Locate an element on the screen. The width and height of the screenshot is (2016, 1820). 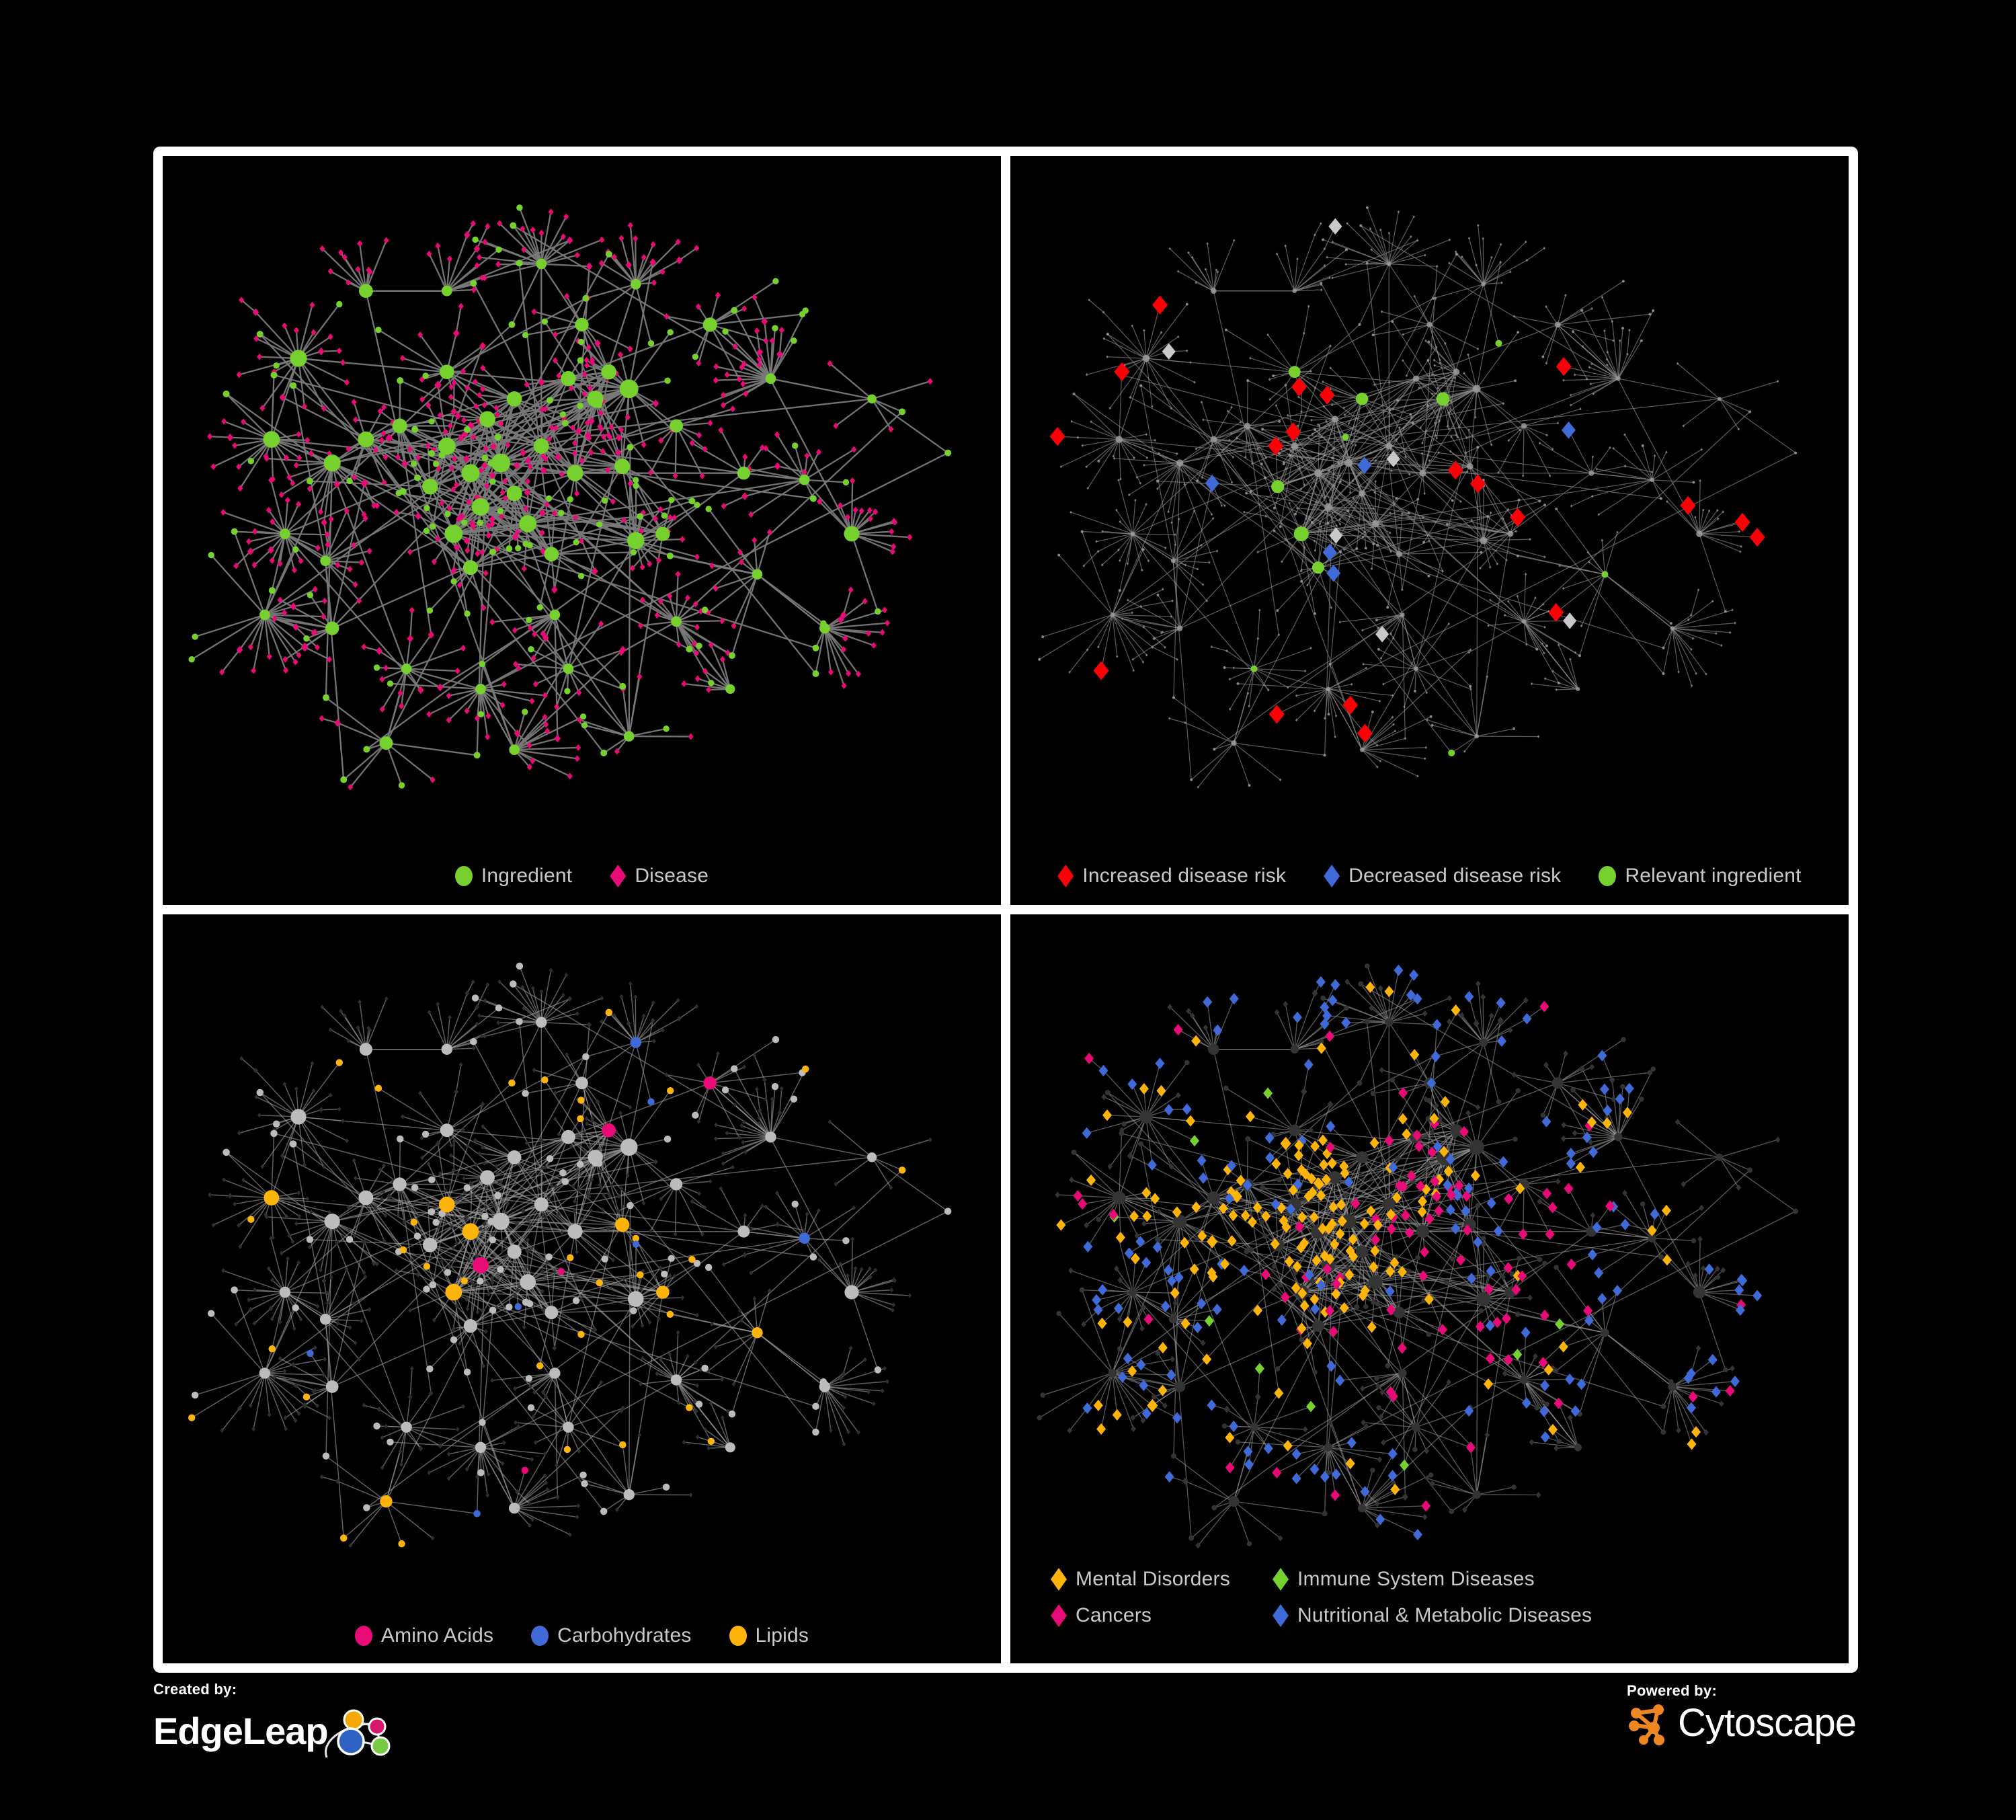
network-graph-disease-classes is located at coordinates (1418, 1256).